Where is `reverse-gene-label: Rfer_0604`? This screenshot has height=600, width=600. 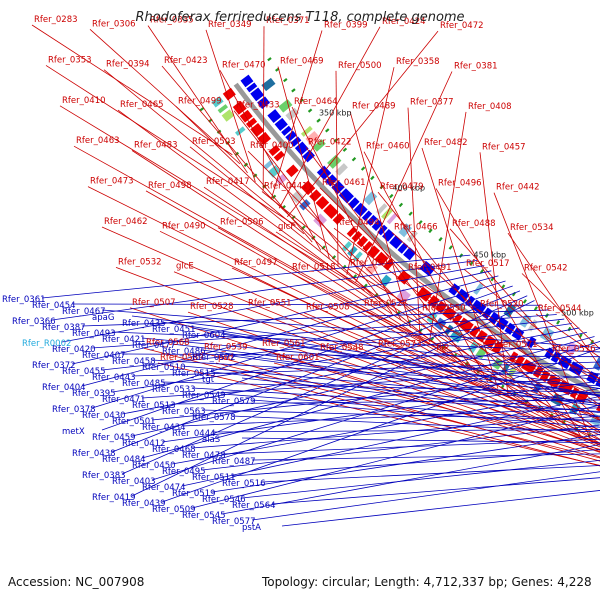 reverse-gene-label: Rfer_0604 is located at coordinates (204, 336).